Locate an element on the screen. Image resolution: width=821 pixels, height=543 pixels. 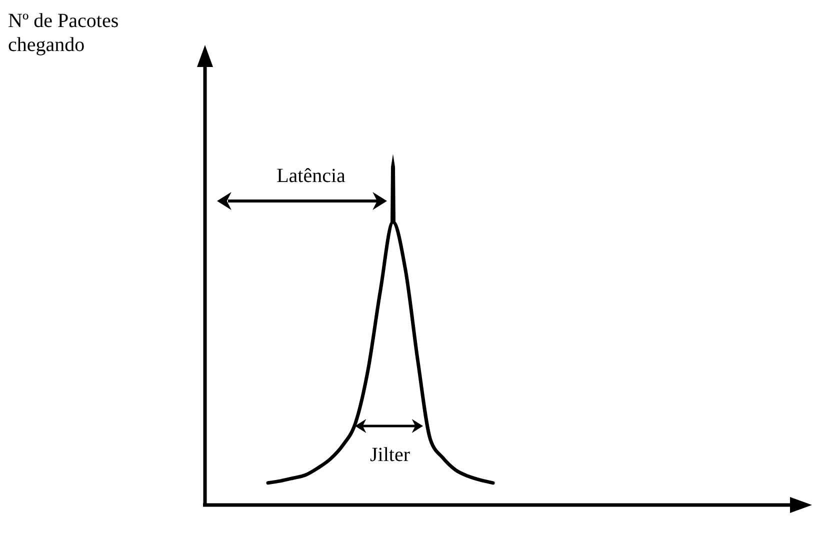
text: Latência is located at coordinates (311, 176).